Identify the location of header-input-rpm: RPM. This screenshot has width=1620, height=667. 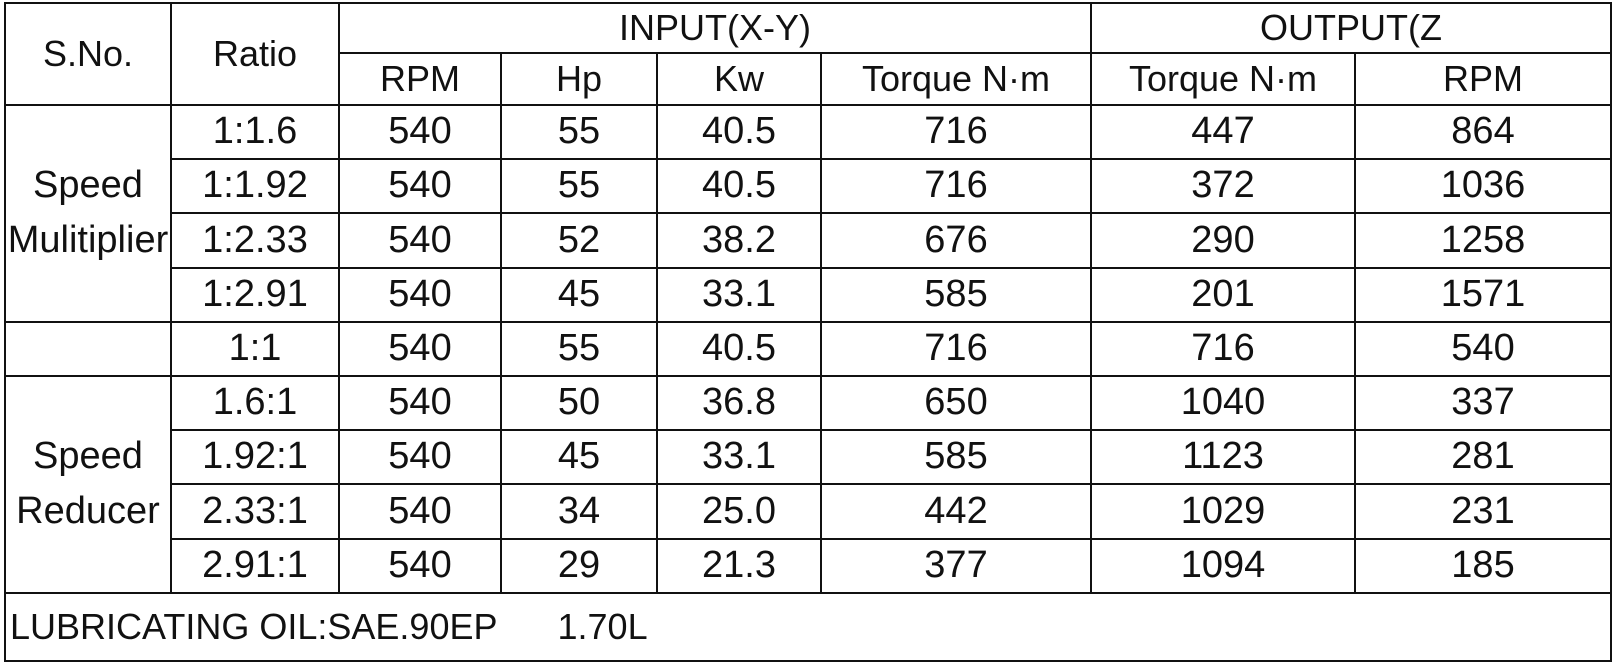
(420, 79).